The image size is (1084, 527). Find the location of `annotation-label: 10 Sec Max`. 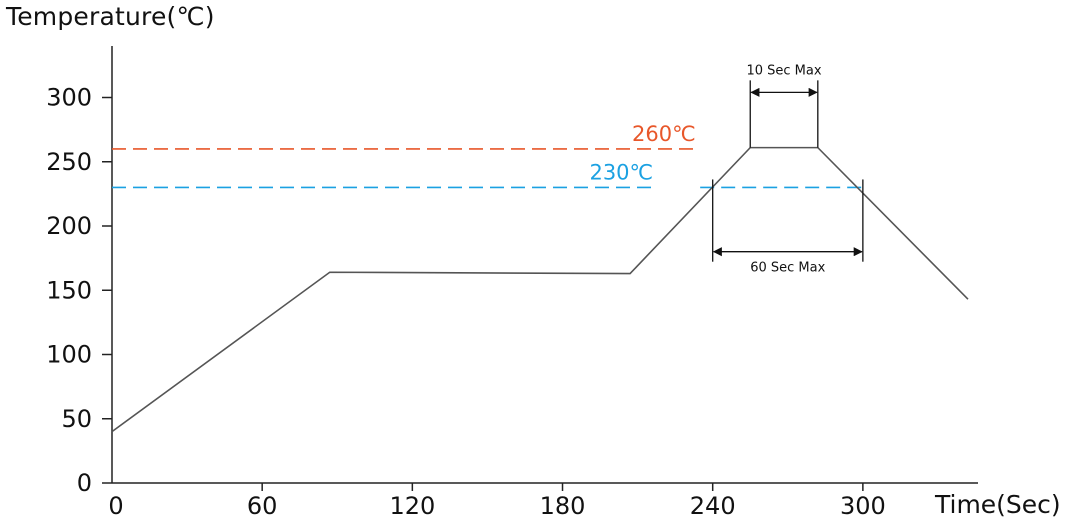

annotation-label: 10 Sec Max is located at coordinates (783, 70).